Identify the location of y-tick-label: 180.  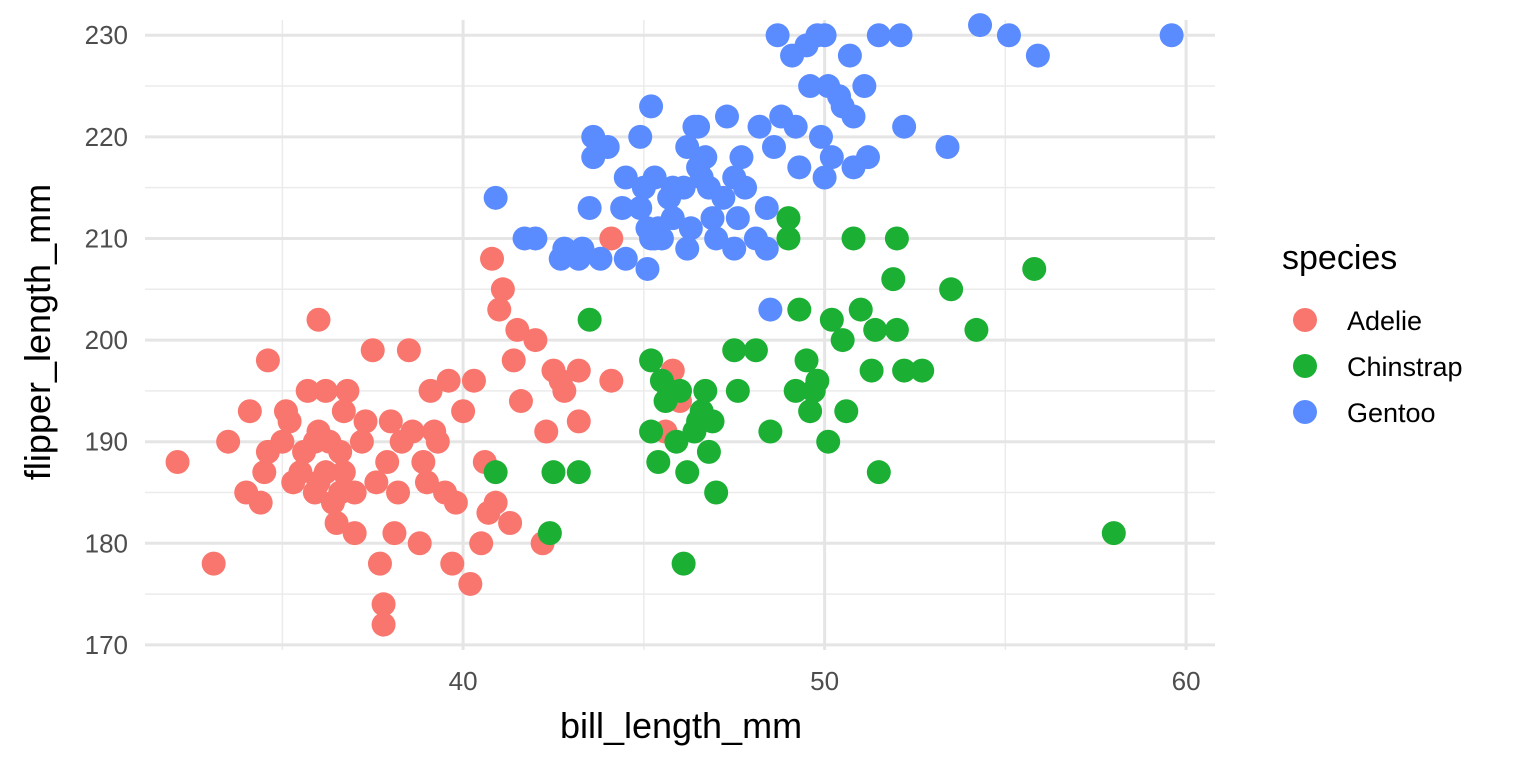
(106, 543).